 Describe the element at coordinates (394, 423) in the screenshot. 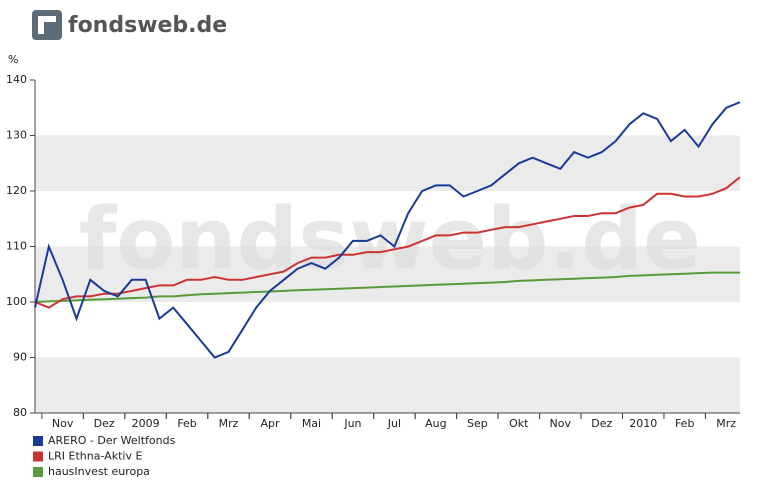

I see `x-tick-label: Jul` at that location.